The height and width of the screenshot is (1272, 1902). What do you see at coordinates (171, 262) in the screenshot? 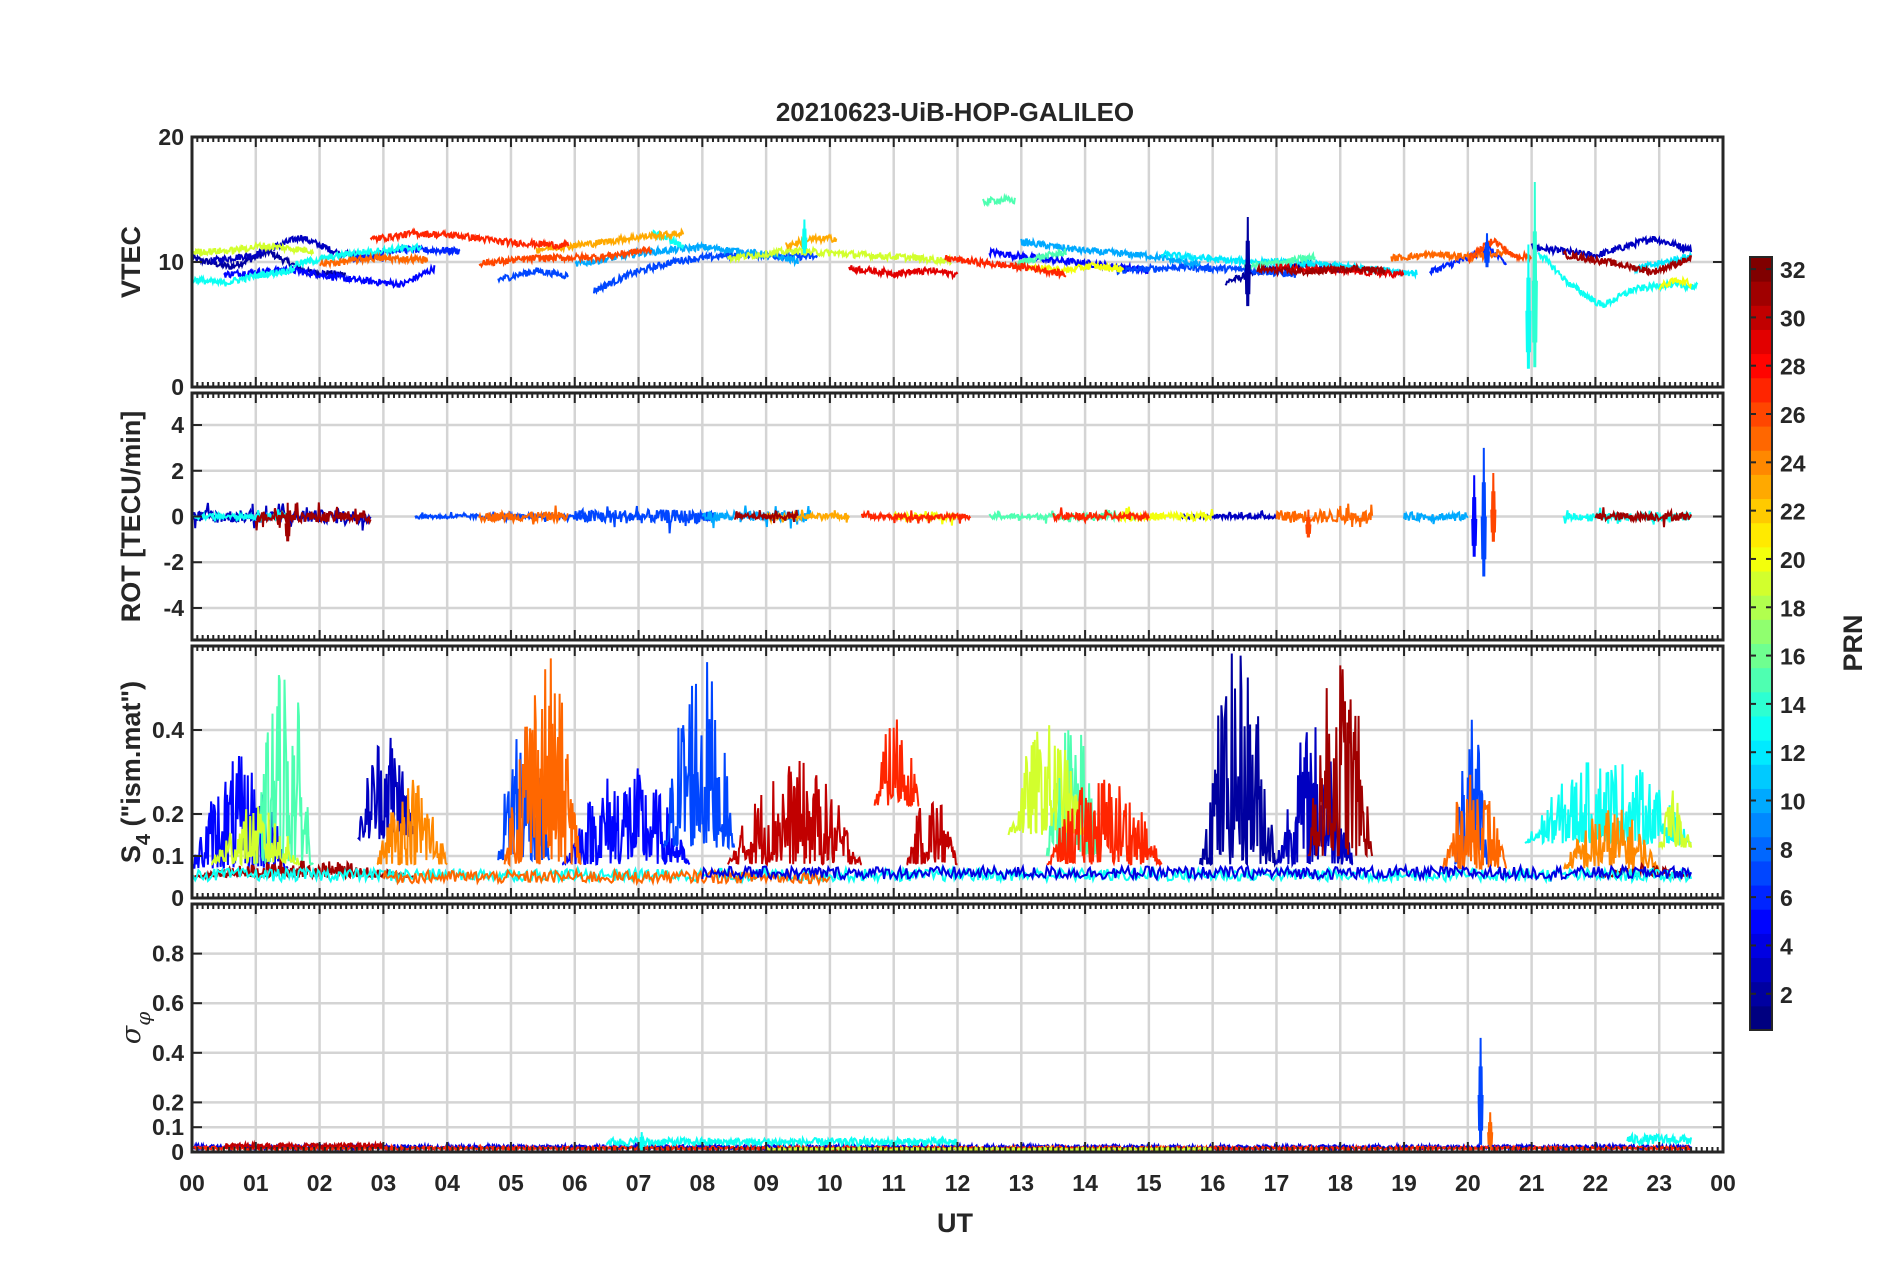
I see `y-tick-label: 10` at bounding box center [171, 262].